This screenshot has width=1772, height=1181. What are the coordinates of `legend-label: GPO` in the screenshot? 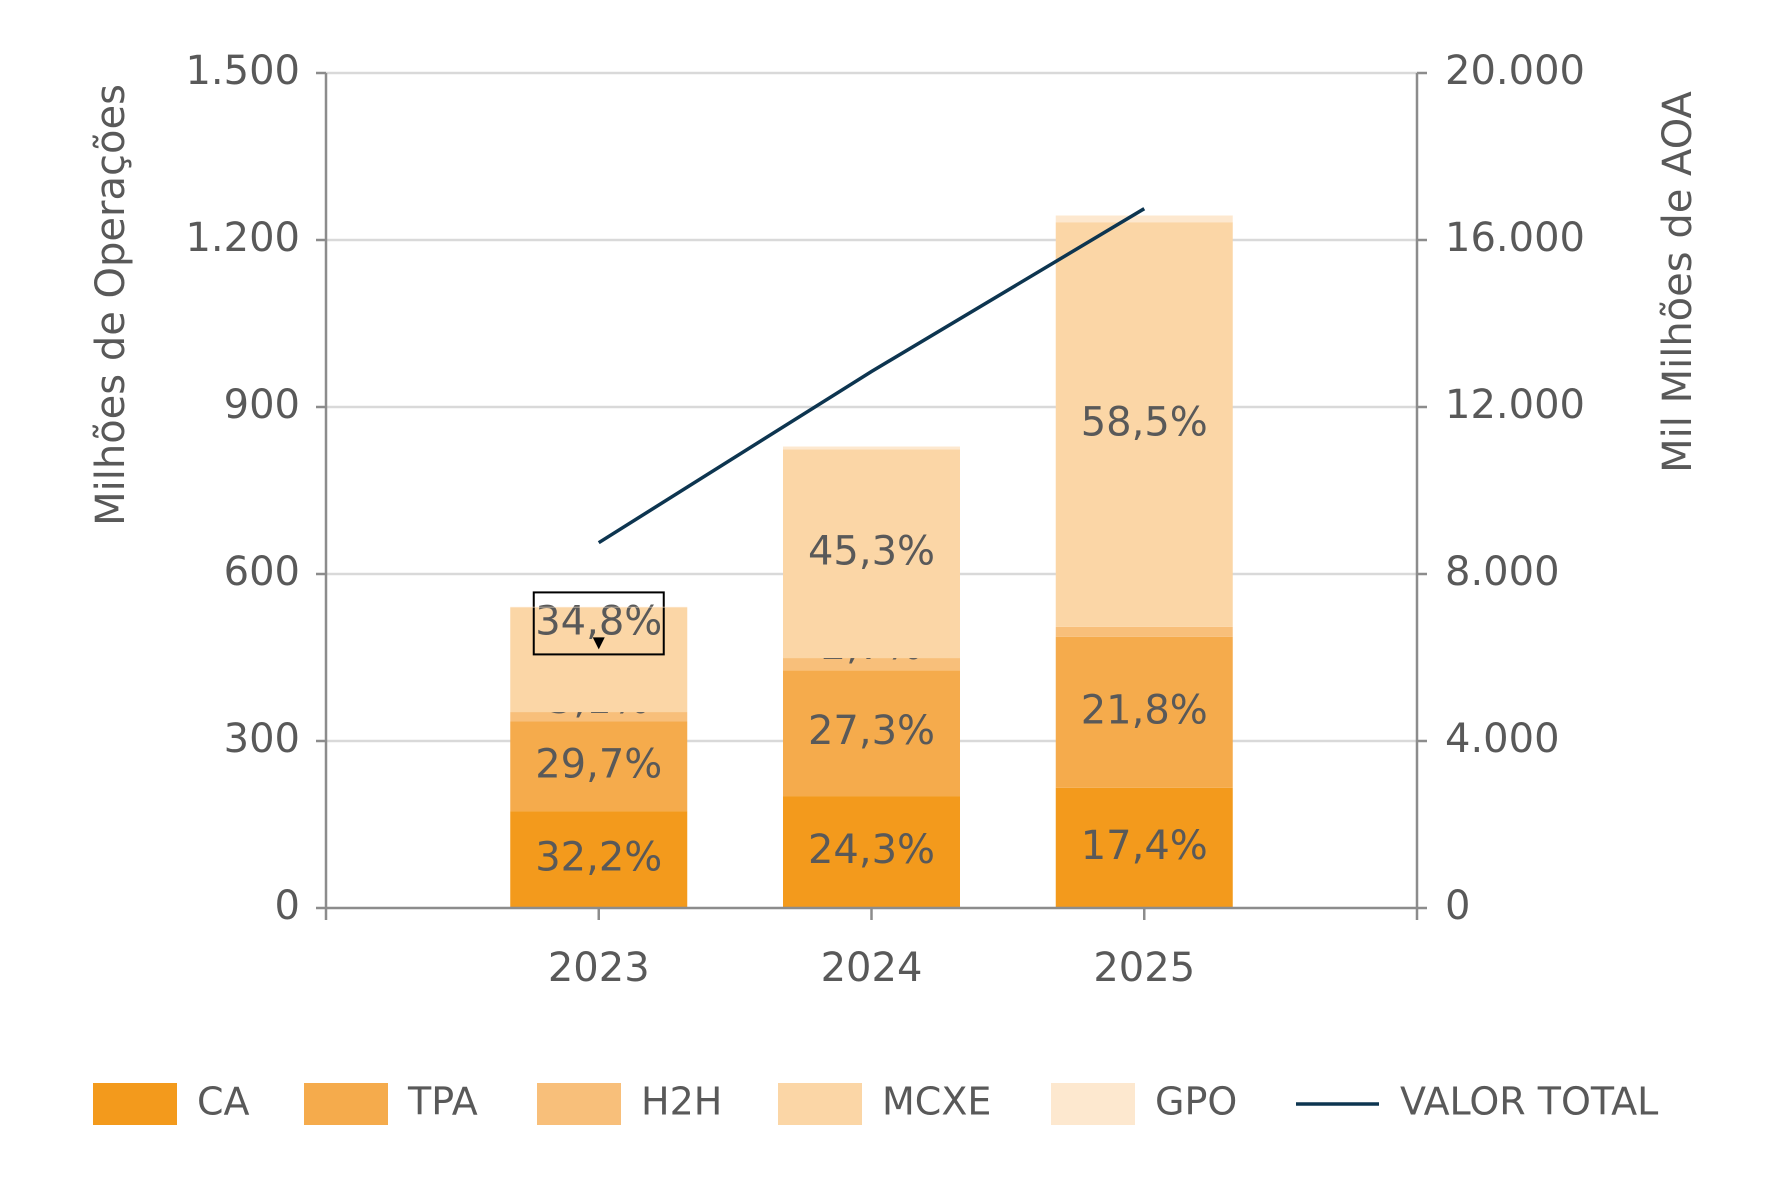 It's located at (1196, 1102).